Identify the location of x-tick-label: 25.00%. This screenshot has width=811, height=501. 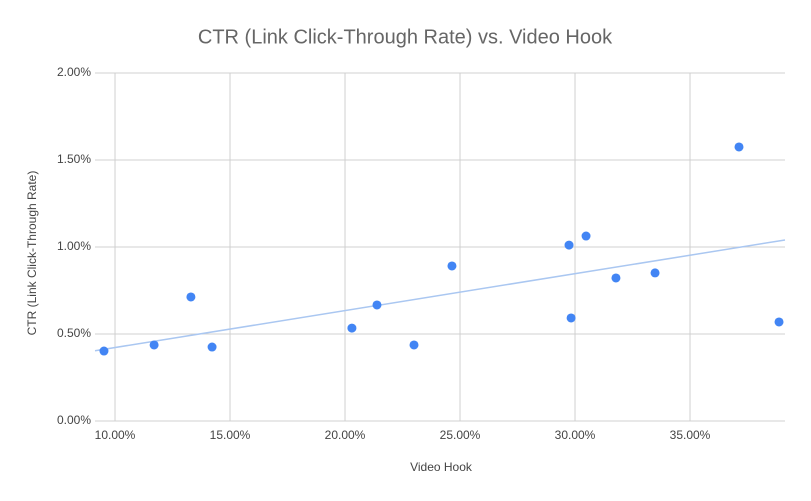
(460, 435).